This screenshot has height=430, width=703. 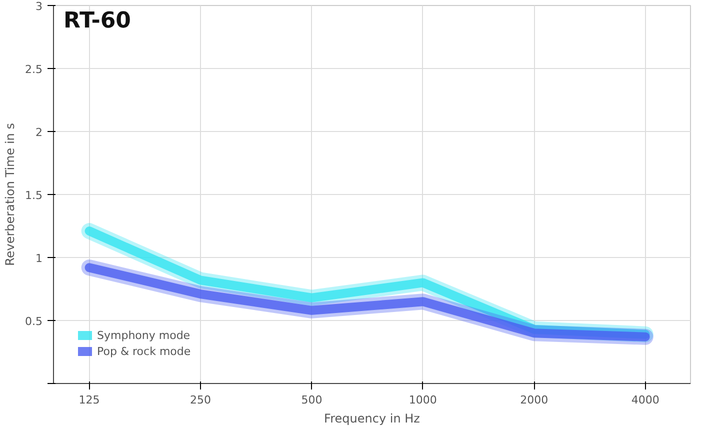 I want to click on y-tick-label: 1, so click(x=39, y=258).